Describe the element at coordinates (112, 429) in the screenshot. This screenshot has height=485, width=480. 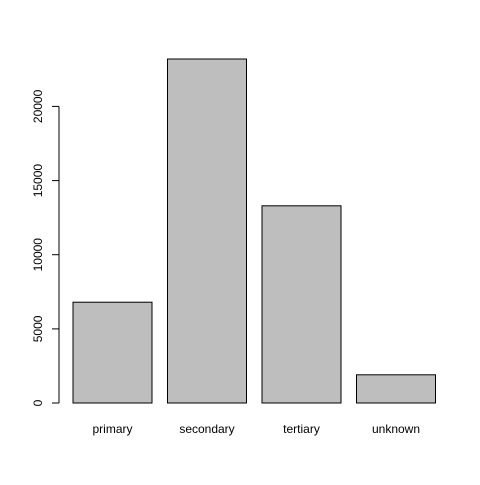
I see `x-tick-label-primary: primary` at that location.